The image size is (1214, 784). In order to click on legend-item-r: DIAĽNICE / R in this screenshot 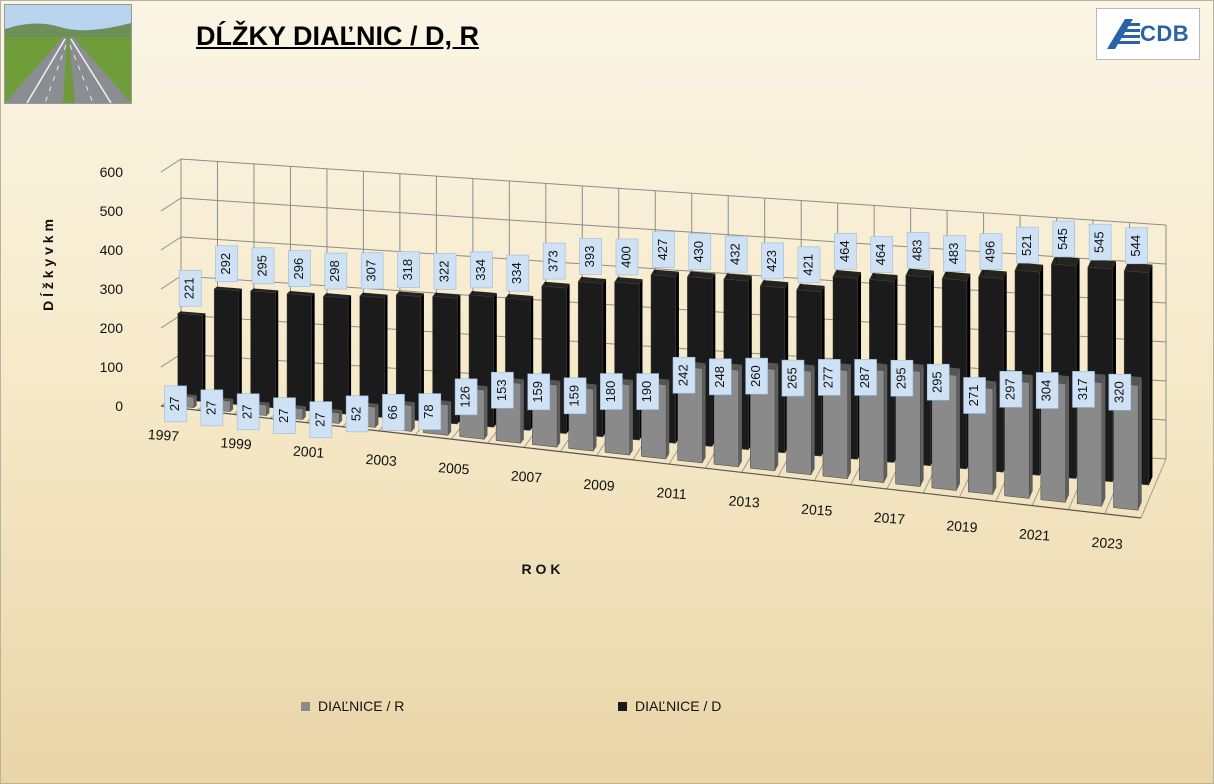, I will do `click(352, 706)`.